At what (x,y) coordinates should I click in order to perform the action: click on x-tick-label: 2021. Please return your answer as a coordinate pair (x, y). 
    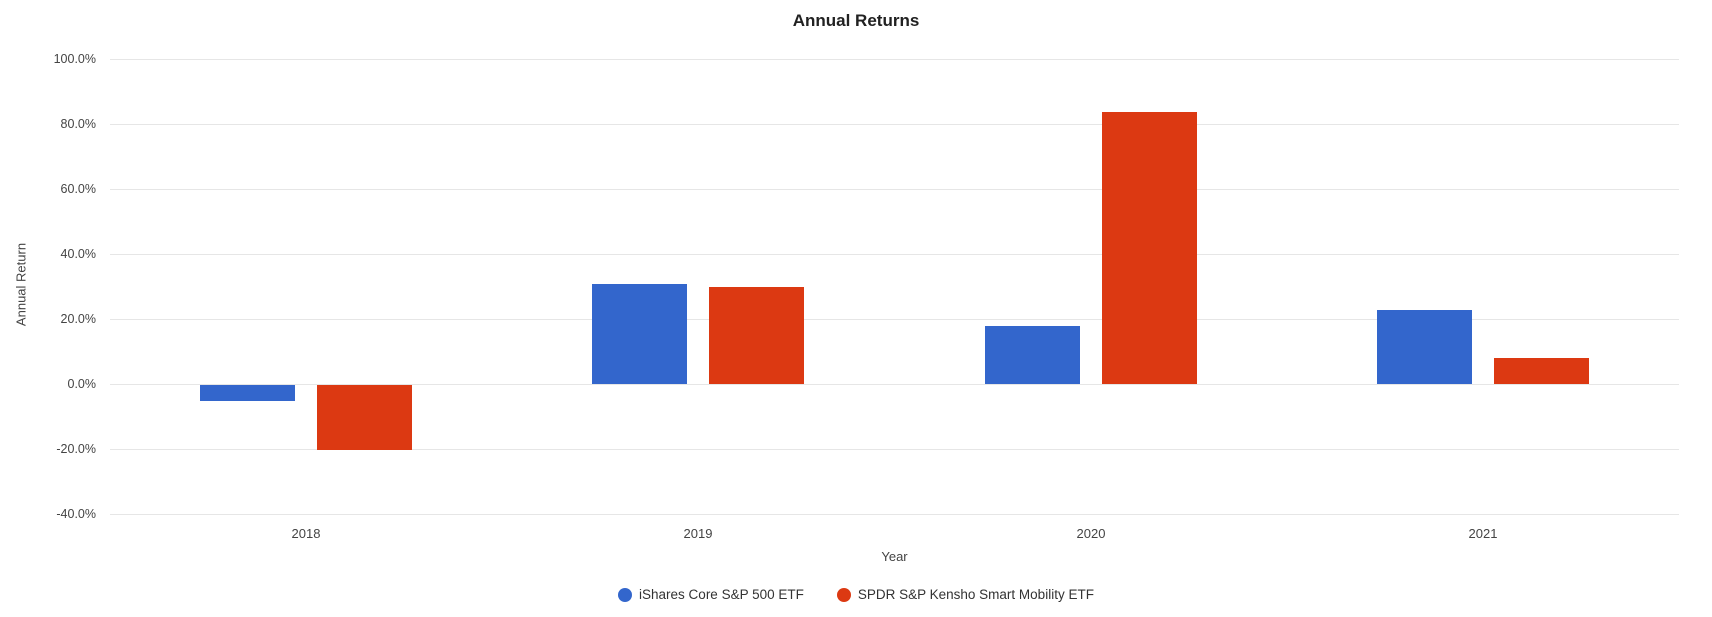
    Looking at the image, I should click on (1483, 533).